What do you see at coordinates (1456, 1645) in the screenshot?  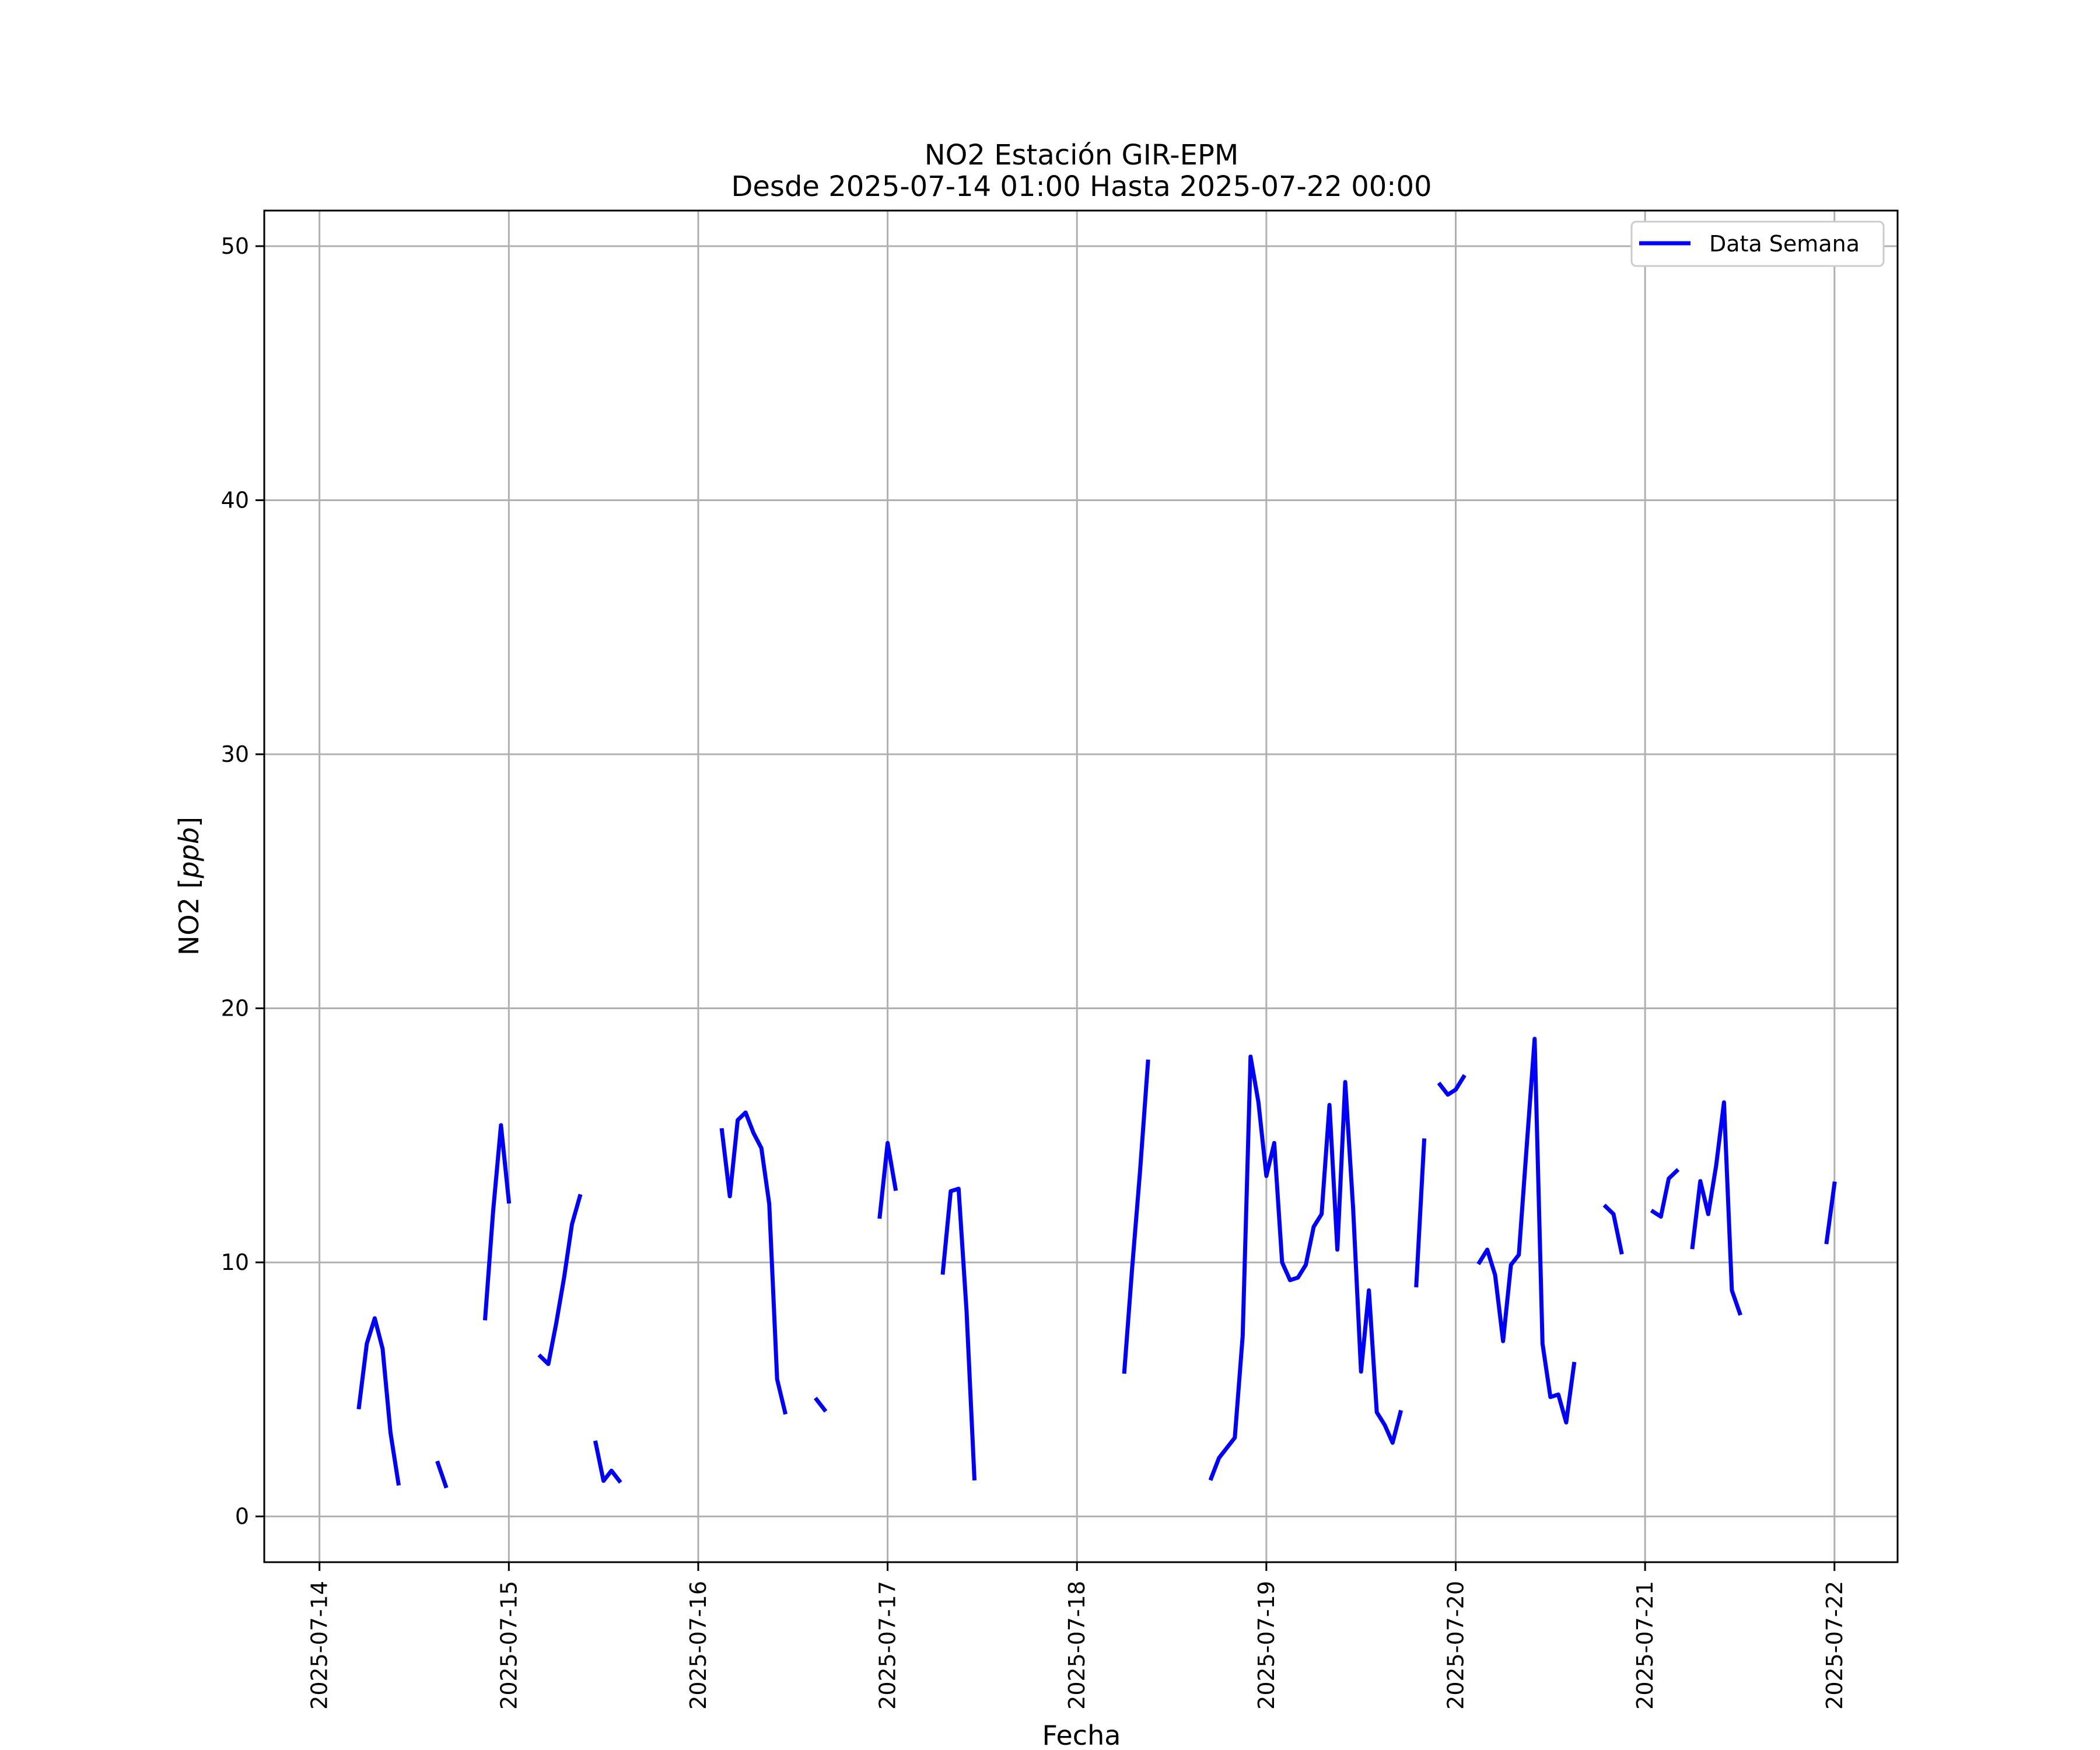 I see `x-tick-label: 2025-07-20` at bounding box center [1456, 1645].